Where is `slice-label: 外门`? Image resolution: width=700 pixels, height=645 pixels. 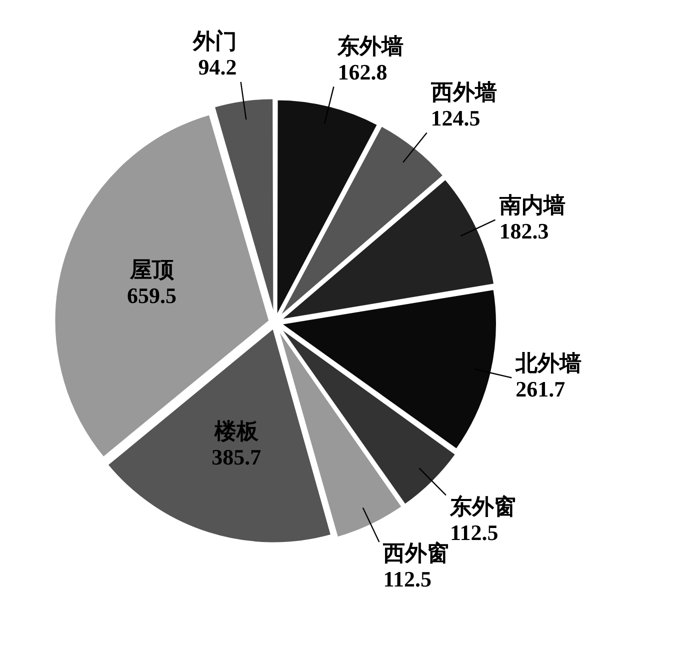 slice-label: 外门 is located at coordinates (214, 41).